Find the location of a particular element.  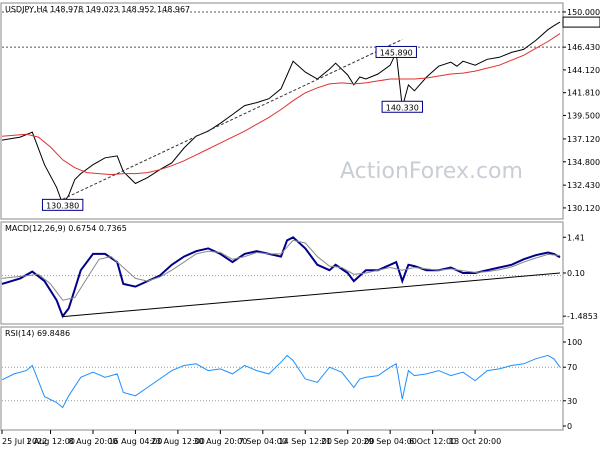

x-tick-label: 29 Sep 04:00 is located at coordinates (389, 441).